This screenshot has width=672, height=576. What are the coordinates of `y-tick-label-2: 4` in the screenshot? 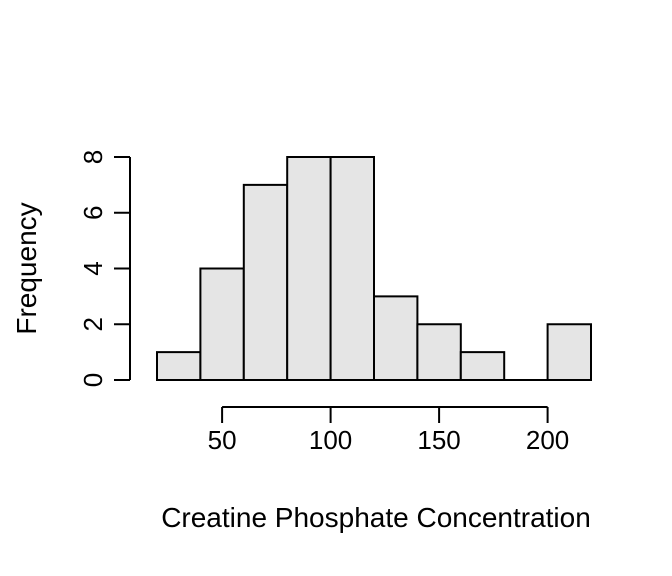 It's located at (93, 268).